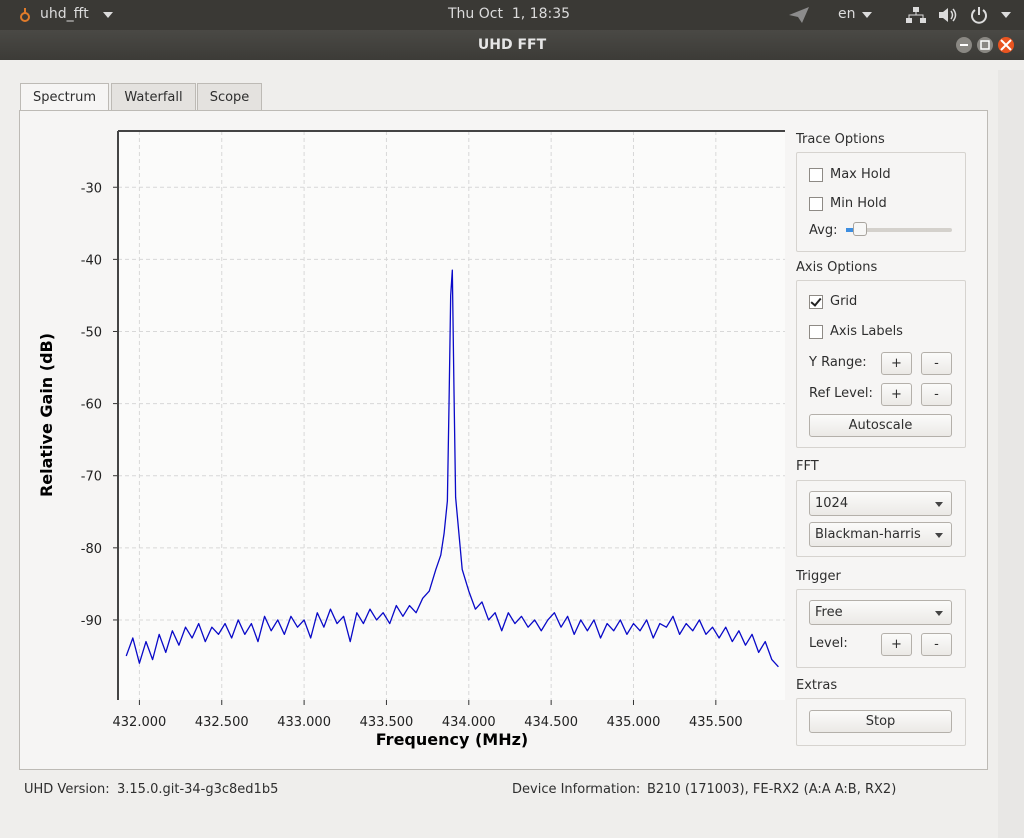 This screenshot has height=838, width=1024. Describe the element at coordinates (807, 466) in the screenshot. I see `group-title: FFT` at that location.